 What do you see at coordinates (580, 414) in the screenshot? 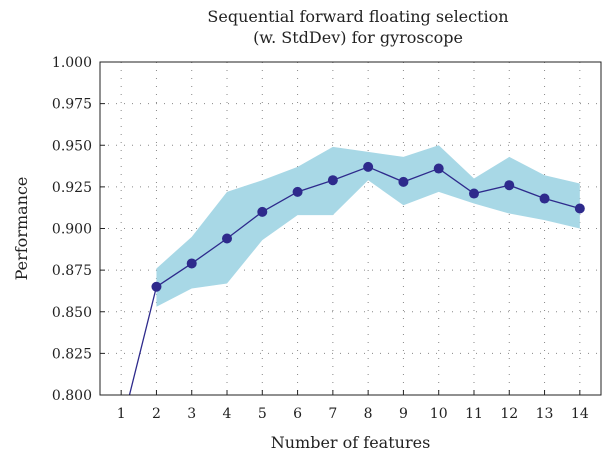
I see `x-tick-label: 14` at bounding box center [580, 414].